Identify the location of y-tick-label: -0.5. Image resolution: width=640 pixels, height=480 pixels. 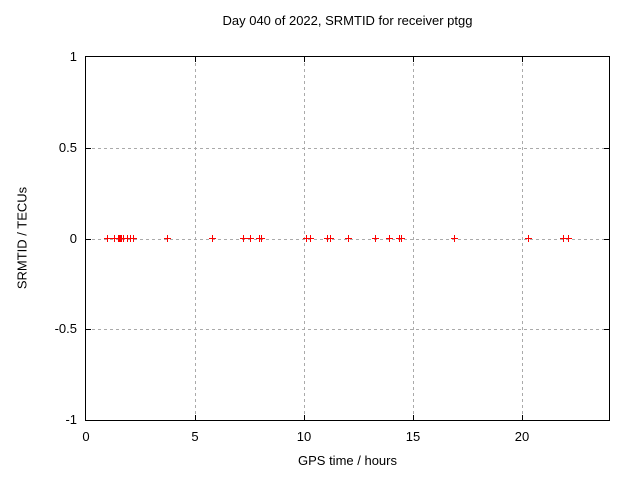
(65, 328).